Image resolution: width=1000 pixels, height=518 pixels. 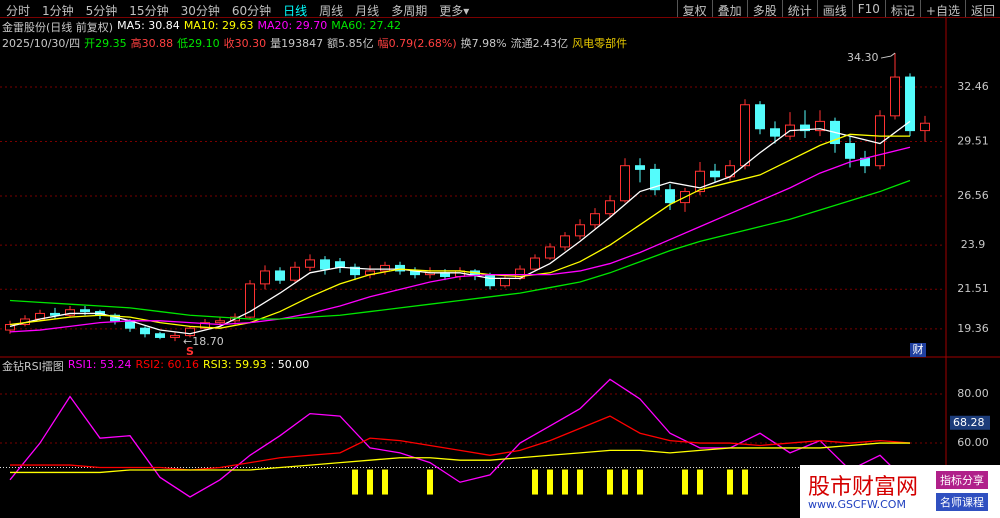 I want to click on toolbar-button: F10, so click(x=868, y=8).